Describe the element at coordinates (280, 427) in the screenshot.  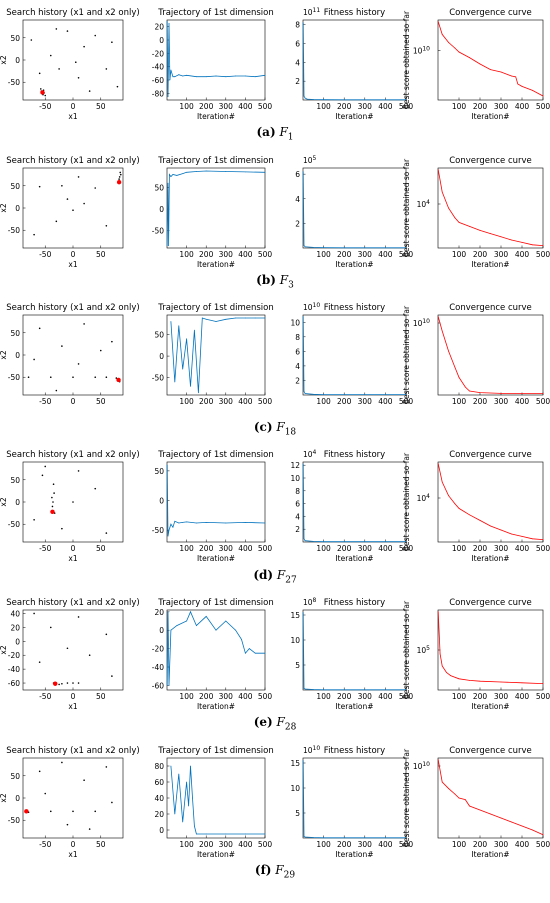
I see `caption-function: F` at that location.